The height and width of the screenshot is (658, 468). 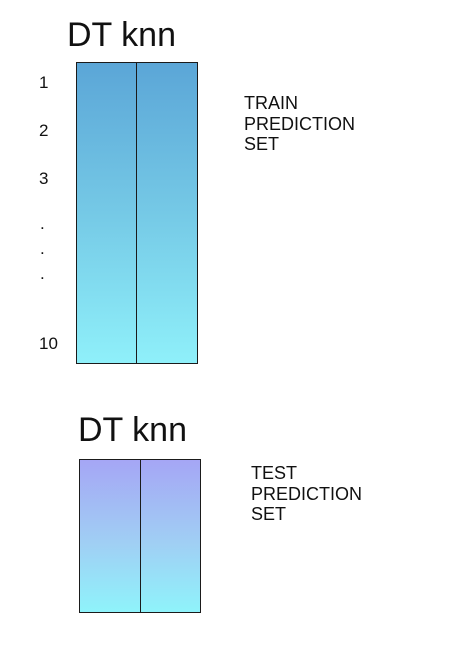 I want to click on test-label-line: PREDICTION, so click(x=307, y=493).